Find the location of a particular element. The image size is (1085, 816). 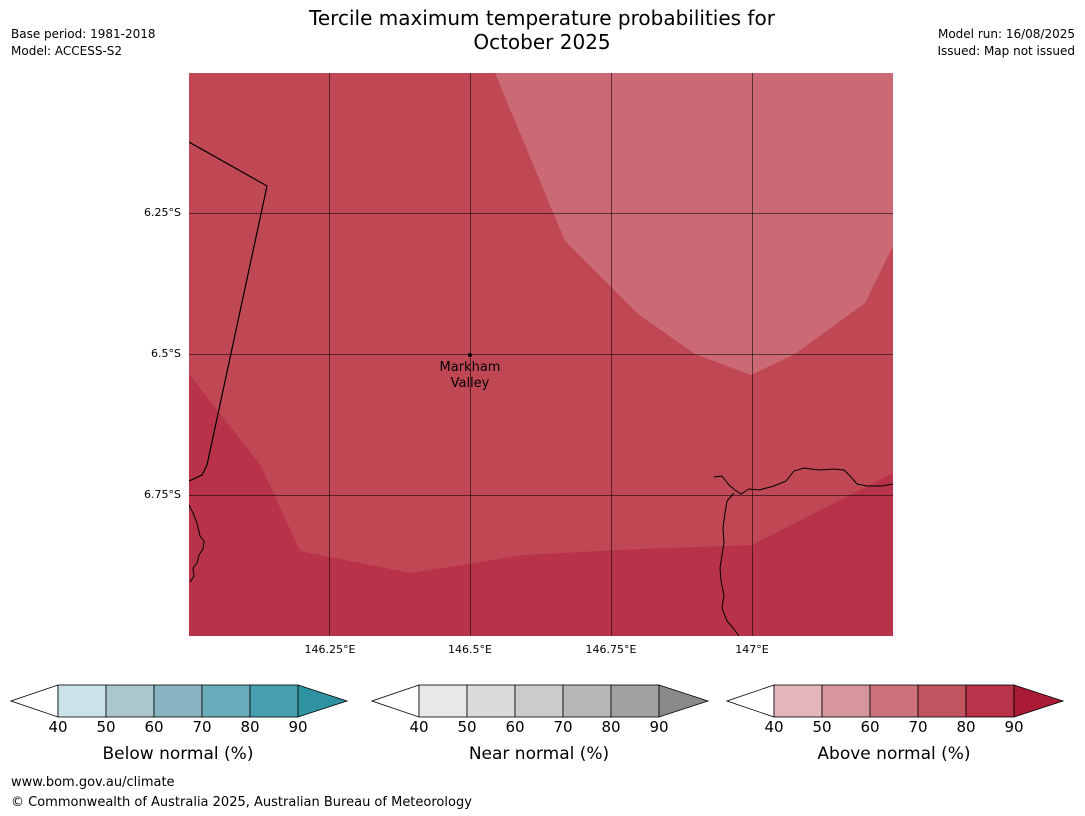

river is located at coordinates (729, 564).